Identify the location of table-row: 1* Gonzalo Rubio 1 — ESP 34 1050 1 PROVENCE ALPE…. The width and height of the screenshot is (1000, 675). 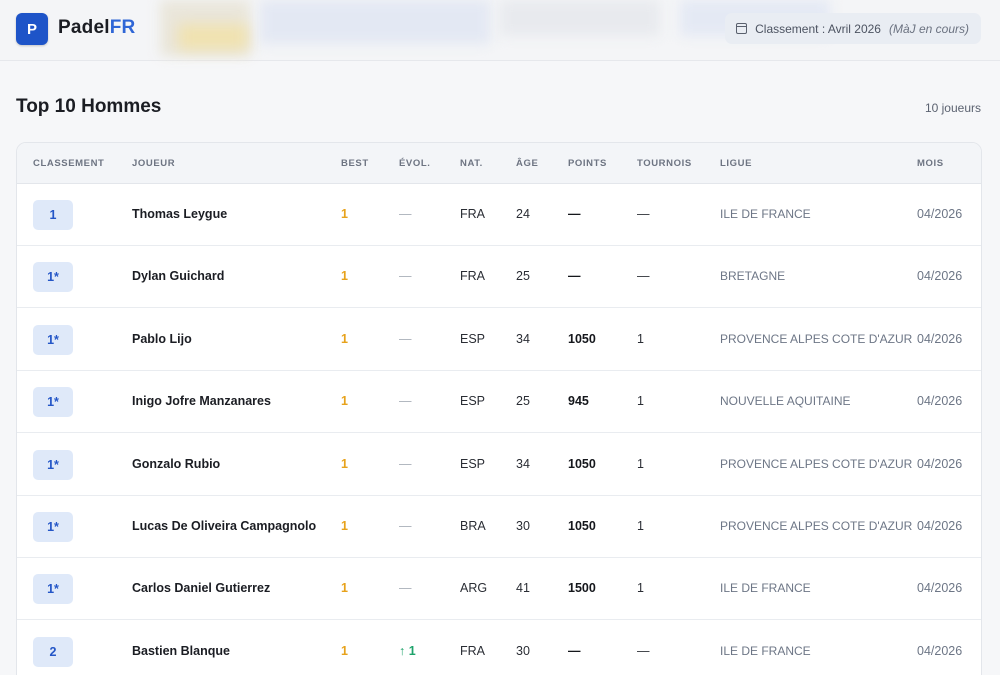
(499, 465).